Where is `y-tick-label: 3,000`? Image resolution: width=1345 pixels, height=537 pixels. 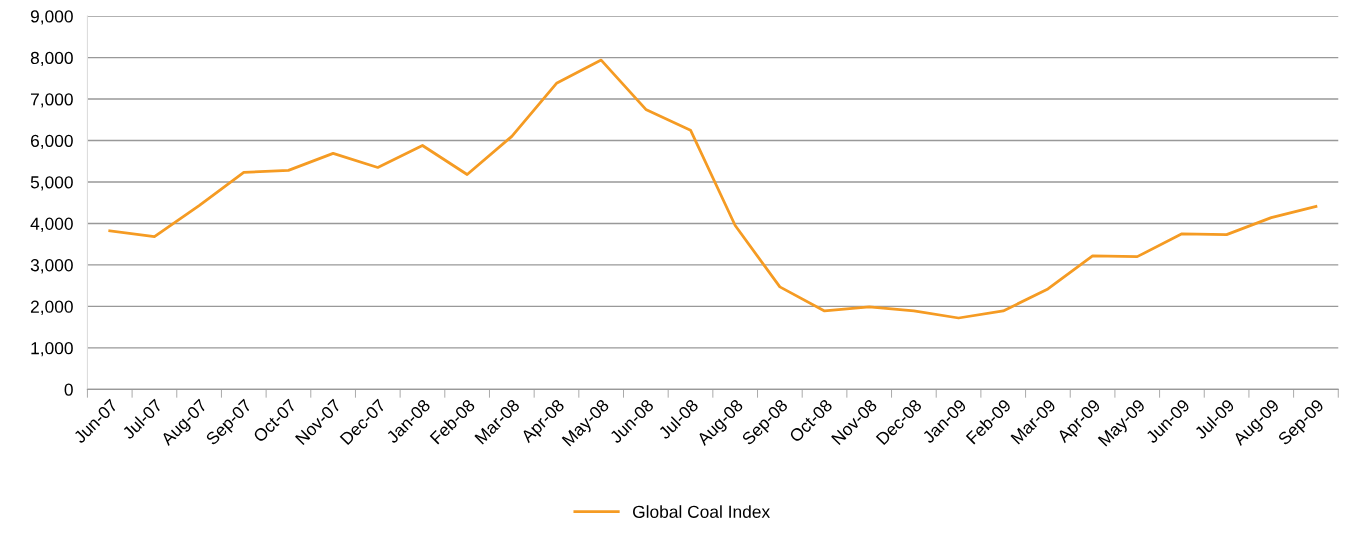 y-tick-label: 3,000 is located at coordinates (51, 266).